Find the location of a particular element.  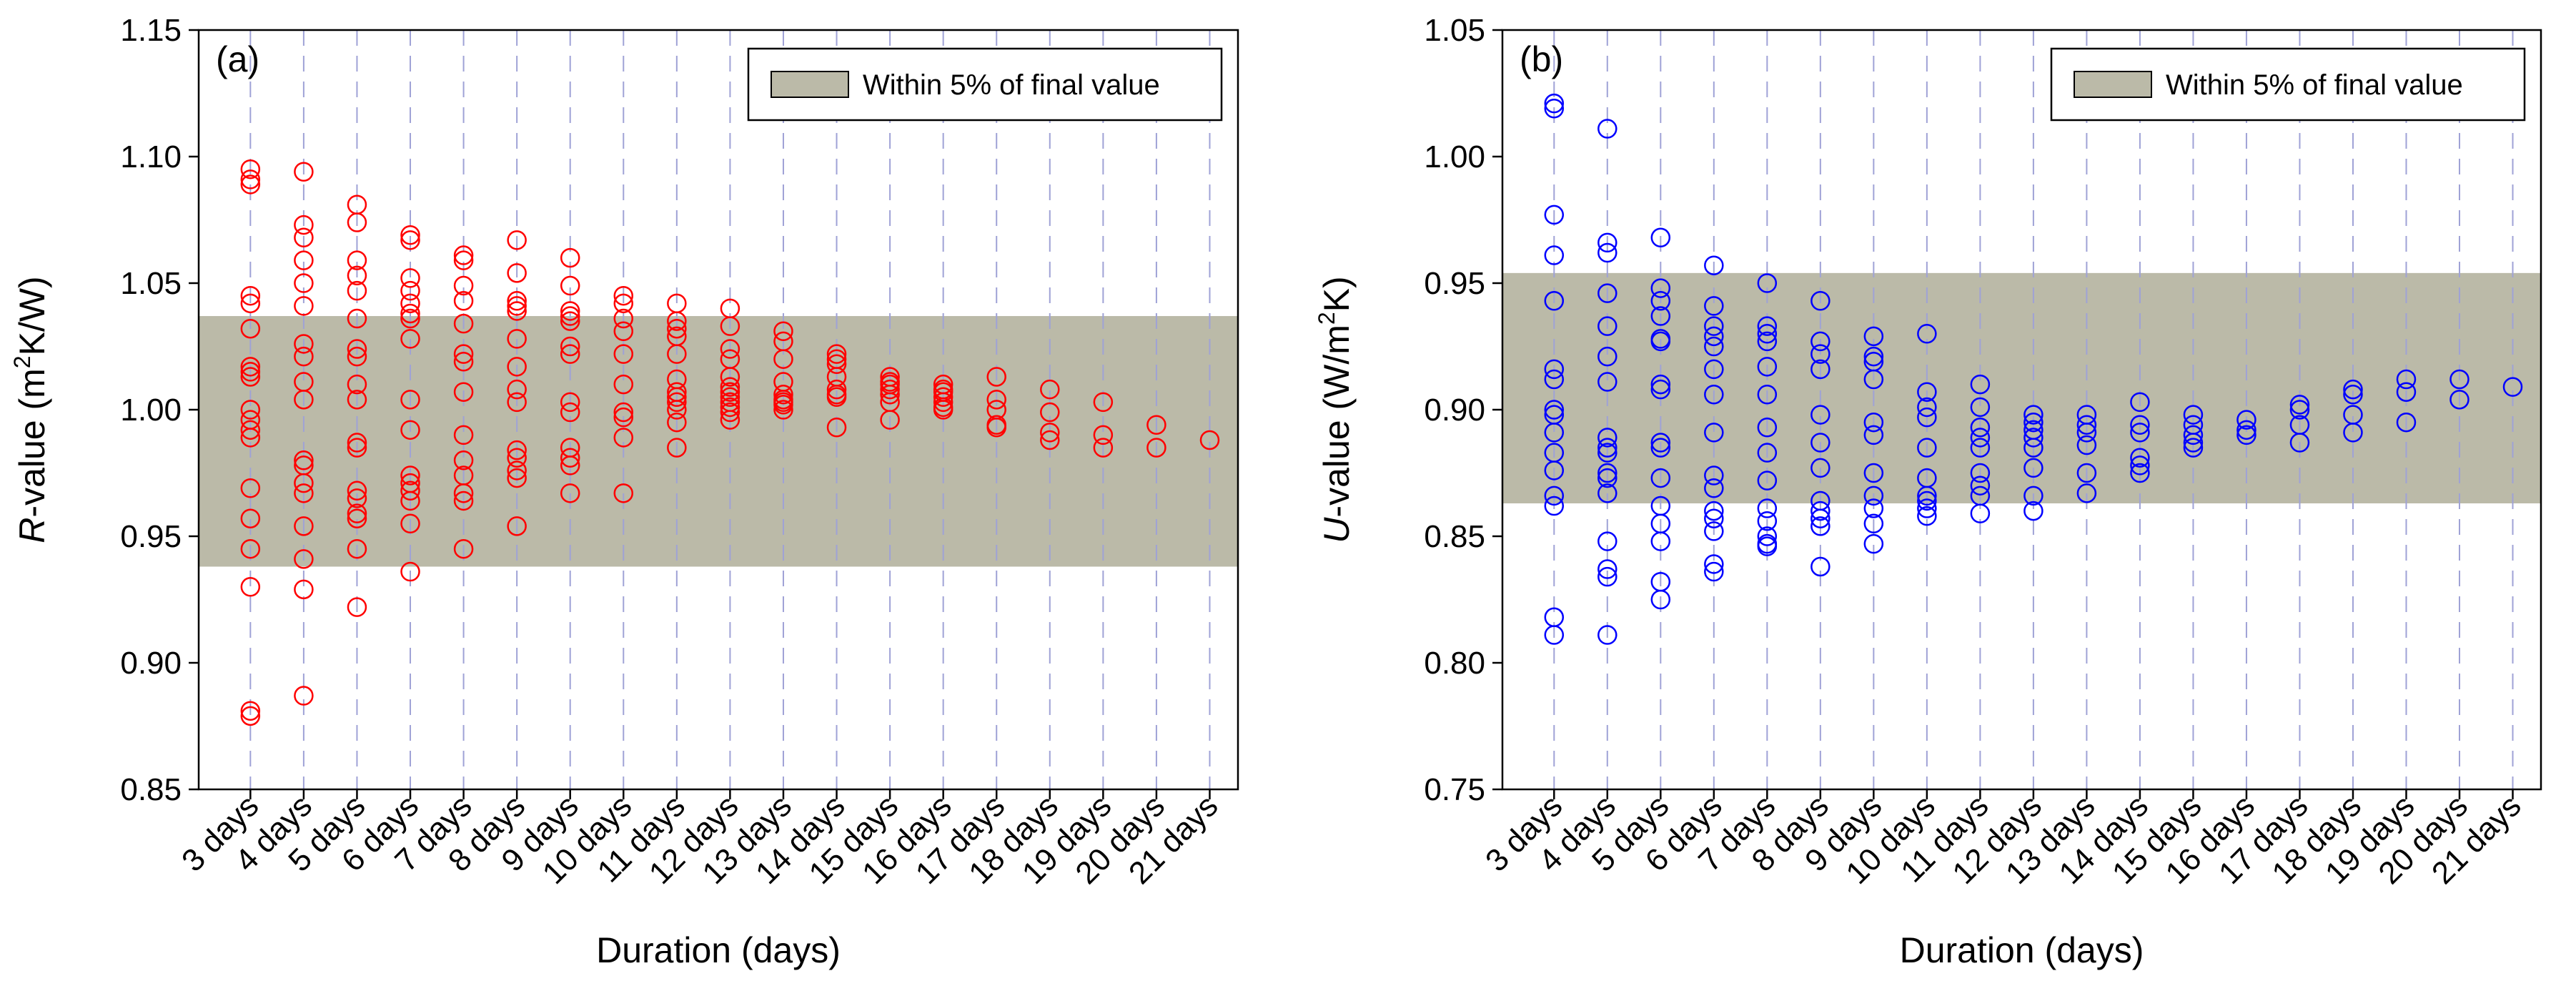

panel-a-y-axis-title-sup: 2 is located at coordinates (22, 361).